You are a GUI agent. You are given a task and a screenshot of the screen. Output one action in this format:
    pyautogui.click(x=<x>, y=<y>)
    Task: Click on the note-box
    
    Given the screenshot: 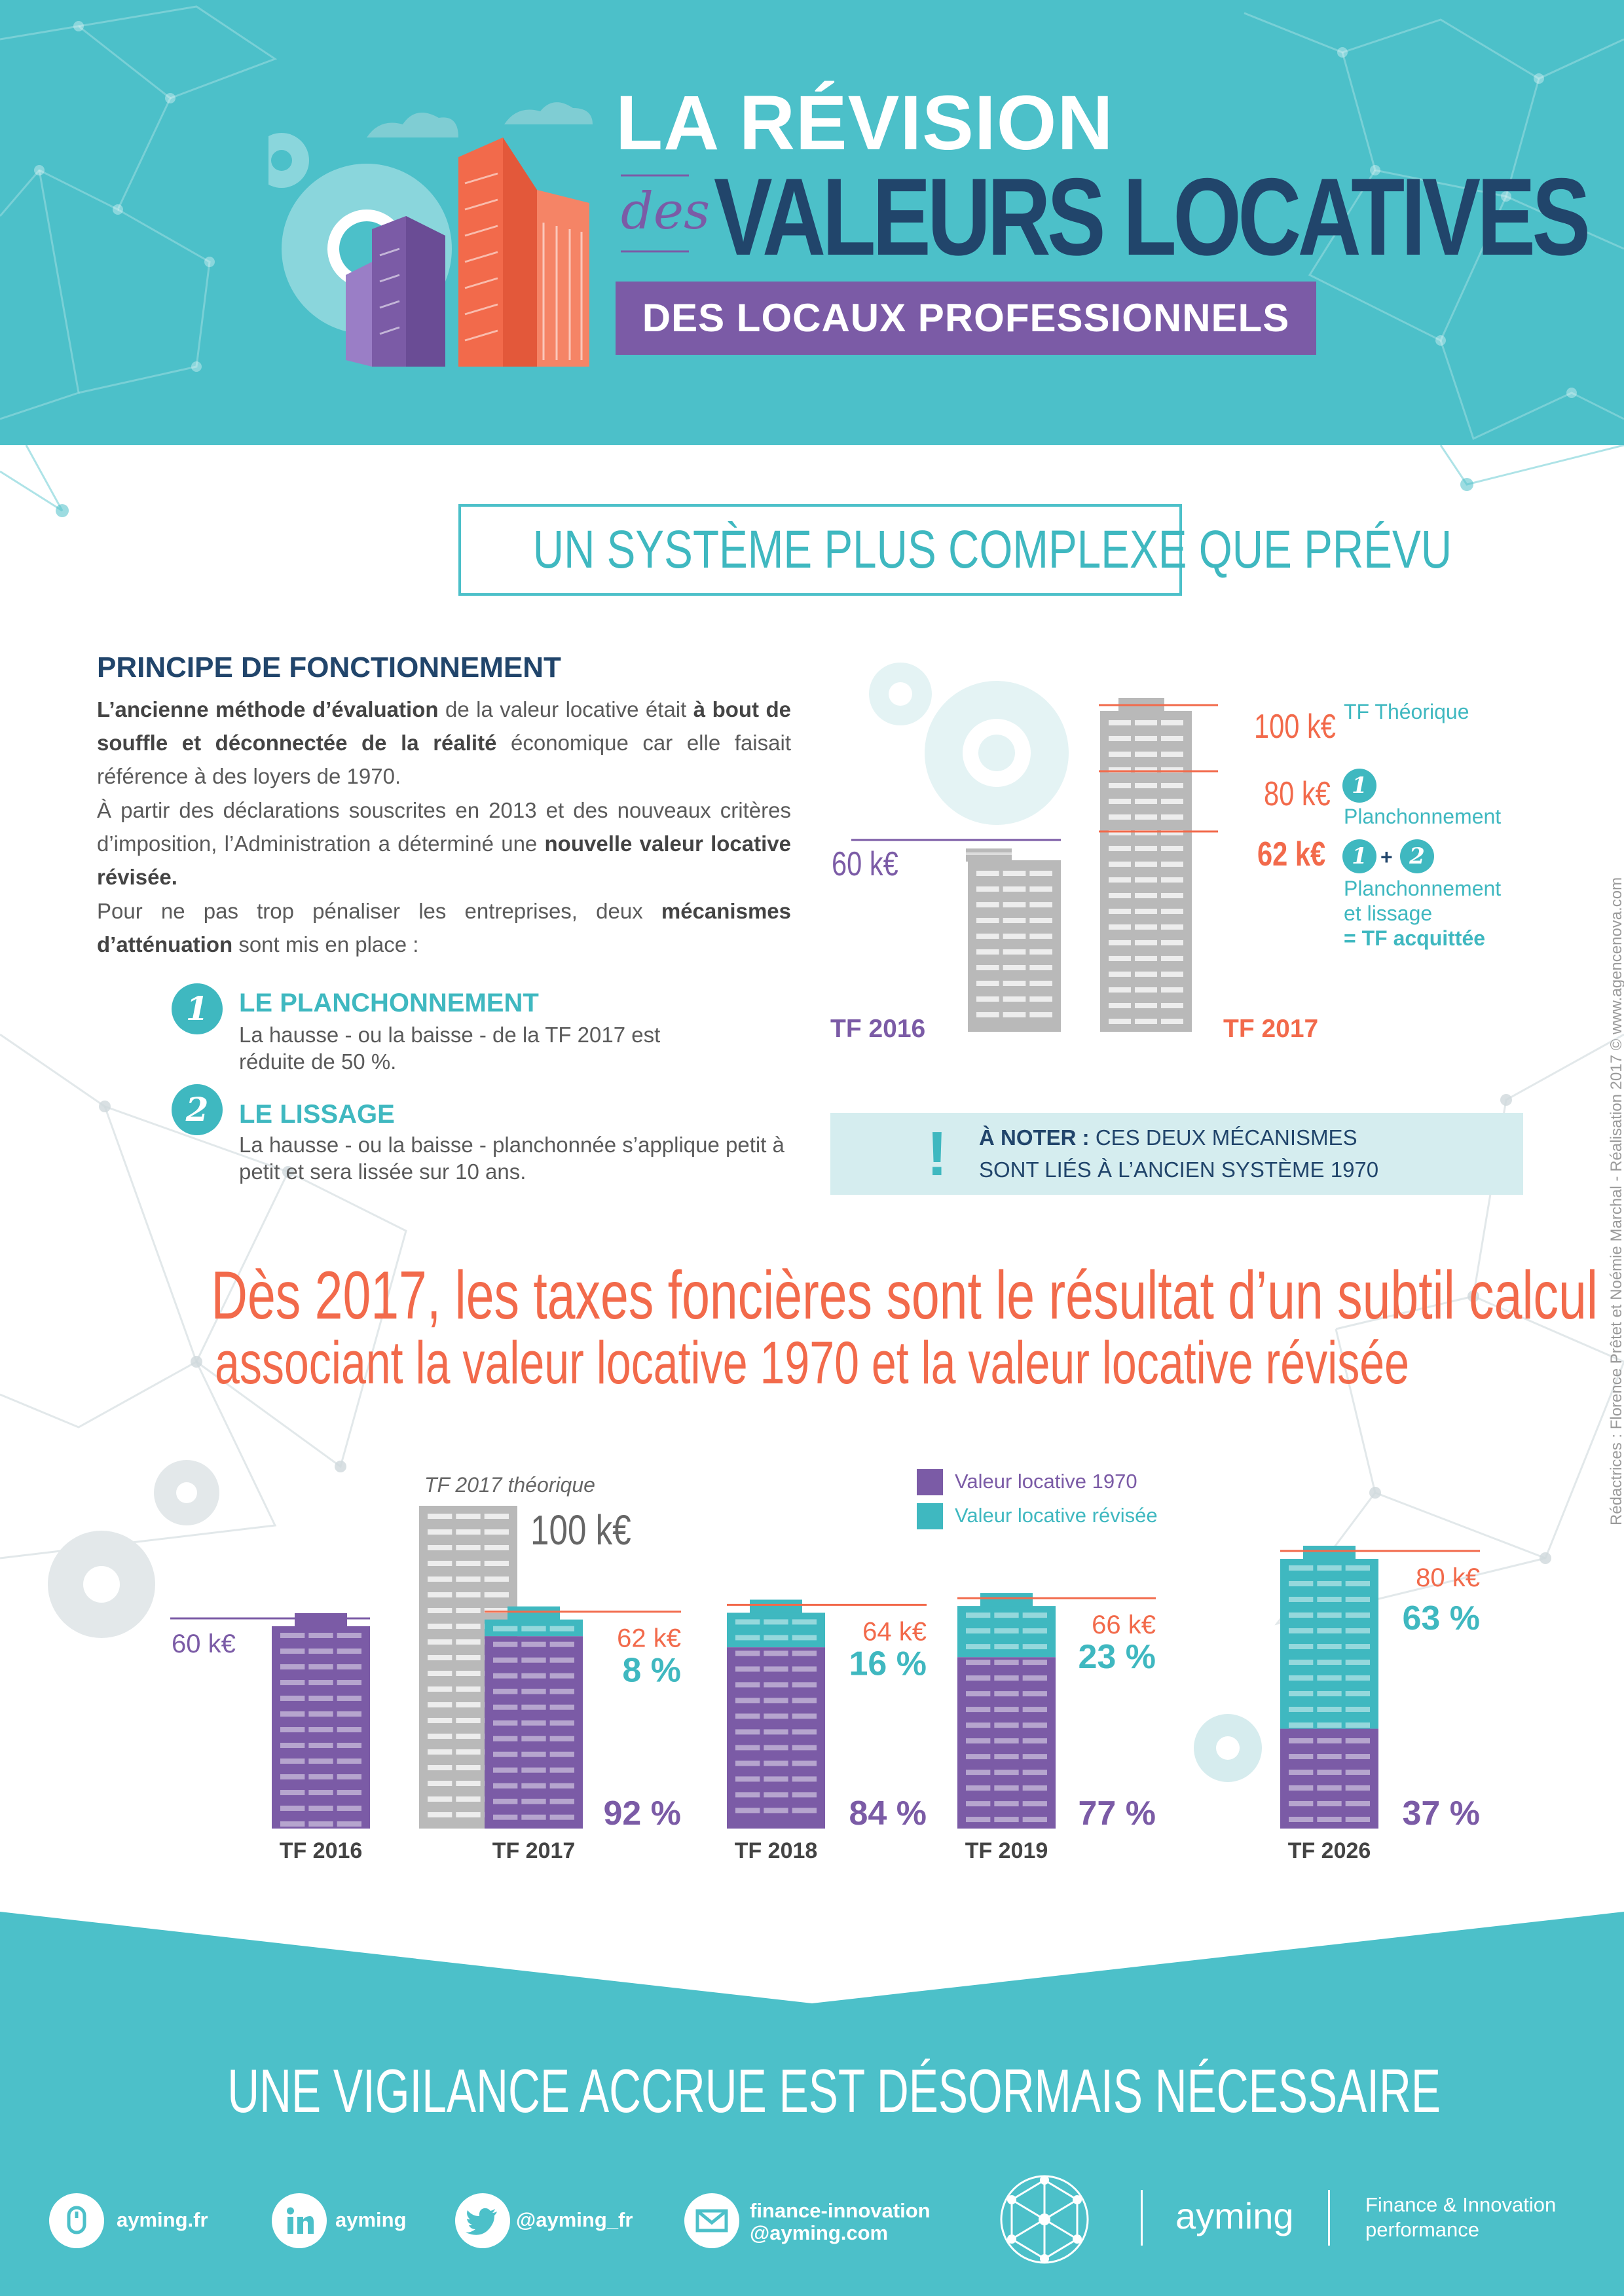 What is the action you would take?
    pyautogui.click(x=1176, y=1154)
    